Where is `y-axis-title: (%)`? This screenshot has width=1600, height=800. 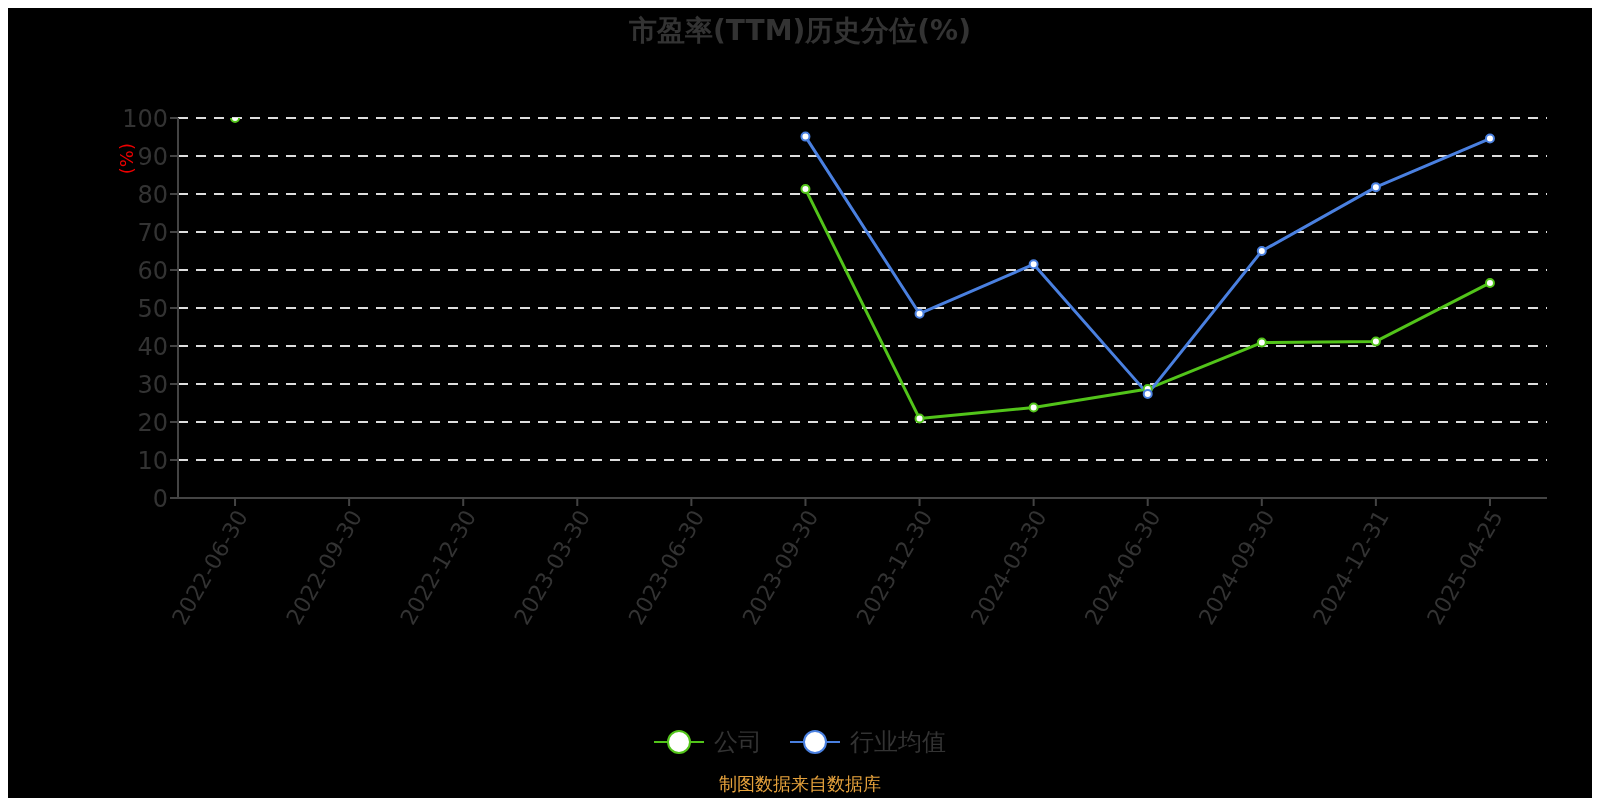
y-axis-title: (%) is located at coordinates (126, 159).